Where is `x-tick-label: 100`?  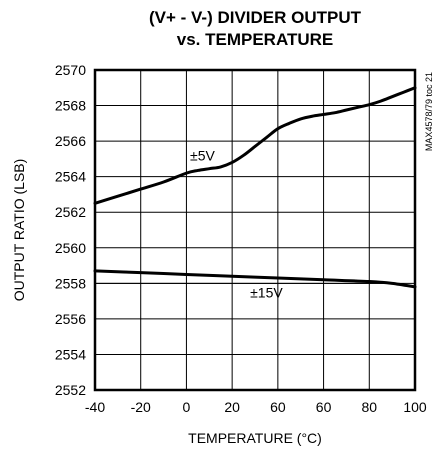 x-tick-label: 100 is located at coordinates (415, 407).